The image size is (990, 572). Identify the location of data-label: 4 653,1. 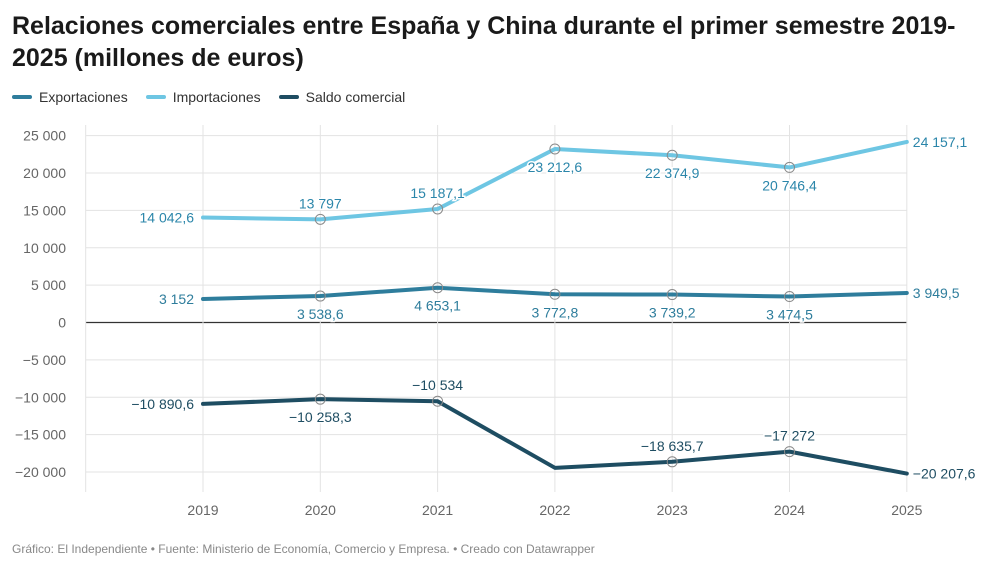
(437, 306).